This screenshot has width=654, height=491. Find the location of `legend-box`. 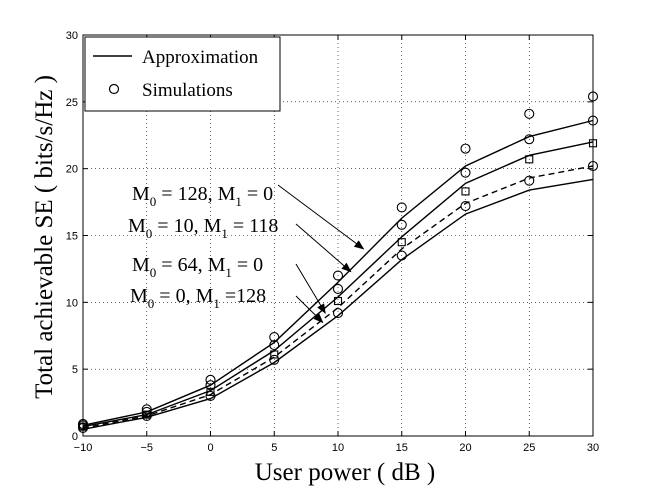

legend-box is located at coordinates (182, 74).